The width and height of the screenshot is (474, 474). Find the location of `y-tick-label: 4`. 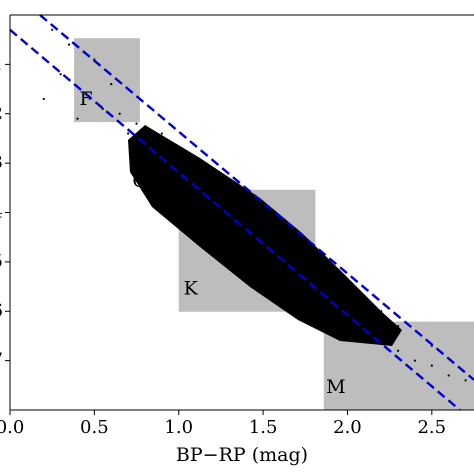

y-tick-label: 4 is located at coordinates (1, 212).